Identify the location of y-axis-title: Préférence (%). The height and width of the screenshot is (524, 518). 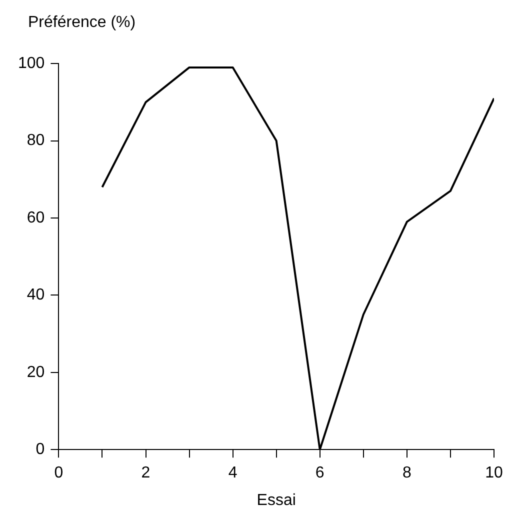
(82, 23).